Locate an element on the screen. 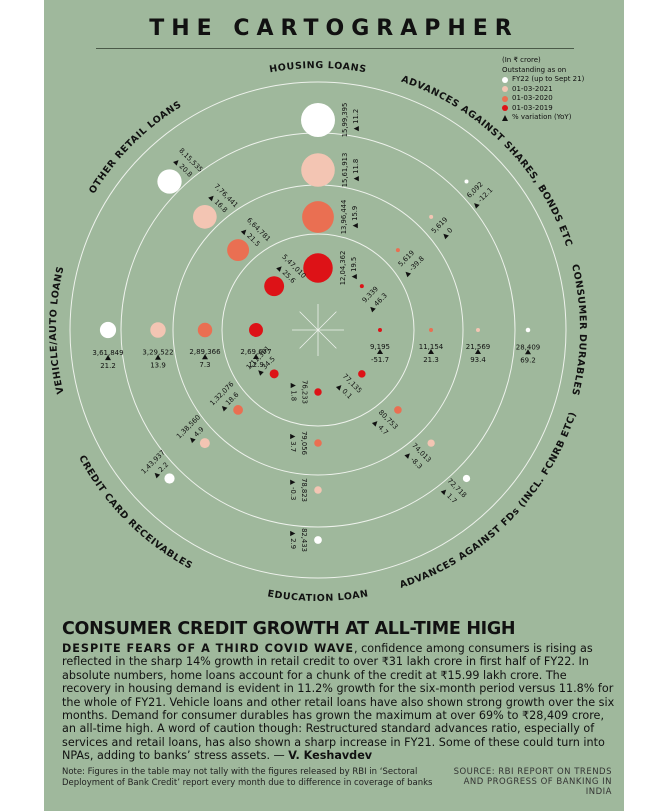 The width and height of the screenshot is (668, 811). category-label: HOUSING LOANS is located at coordinates (318, 67).